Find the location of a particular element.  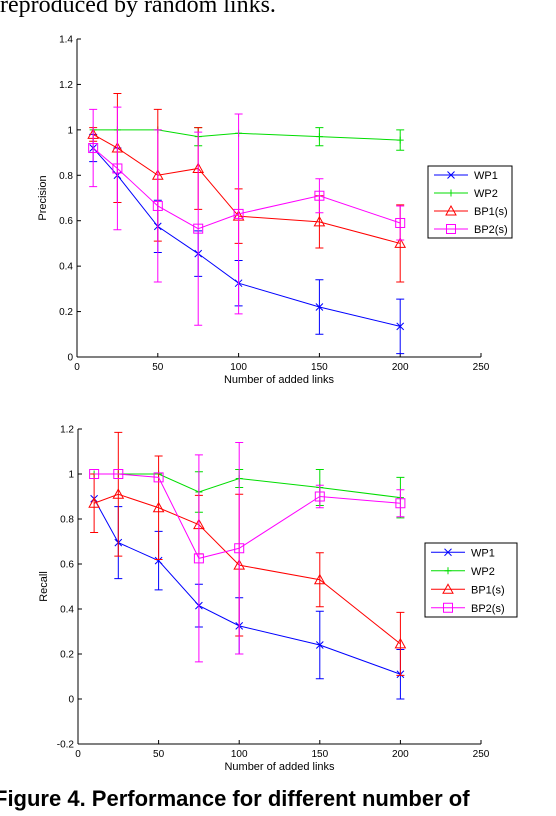

y-axis-label: Precision is located at coordinates (43, 197).